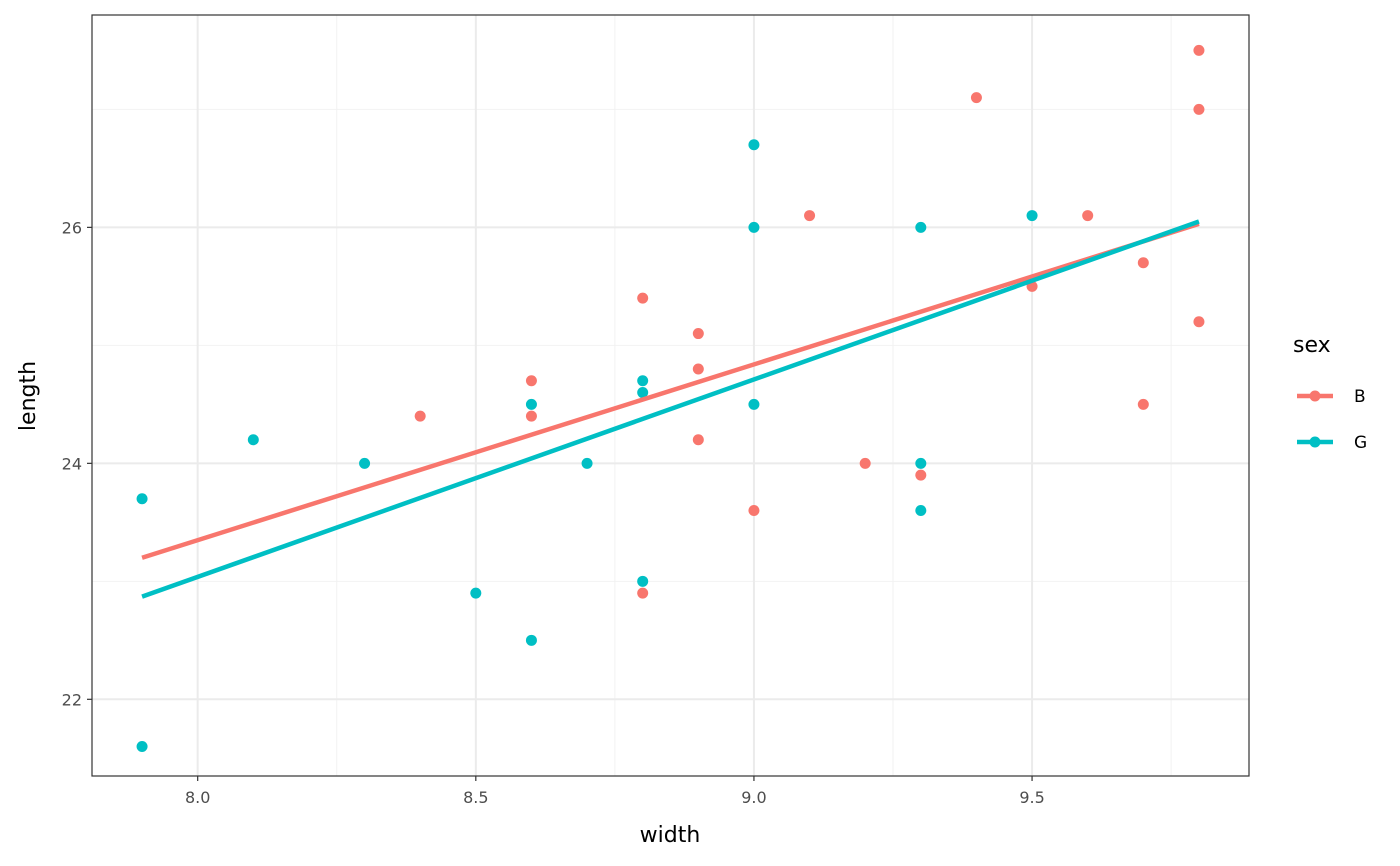 The width and height of the screenshot is (1400, 866). What do you see at coordinates (72, 463) in the screenshot?
I see `y-tick-label: 24` at bounding box center [72, 463].